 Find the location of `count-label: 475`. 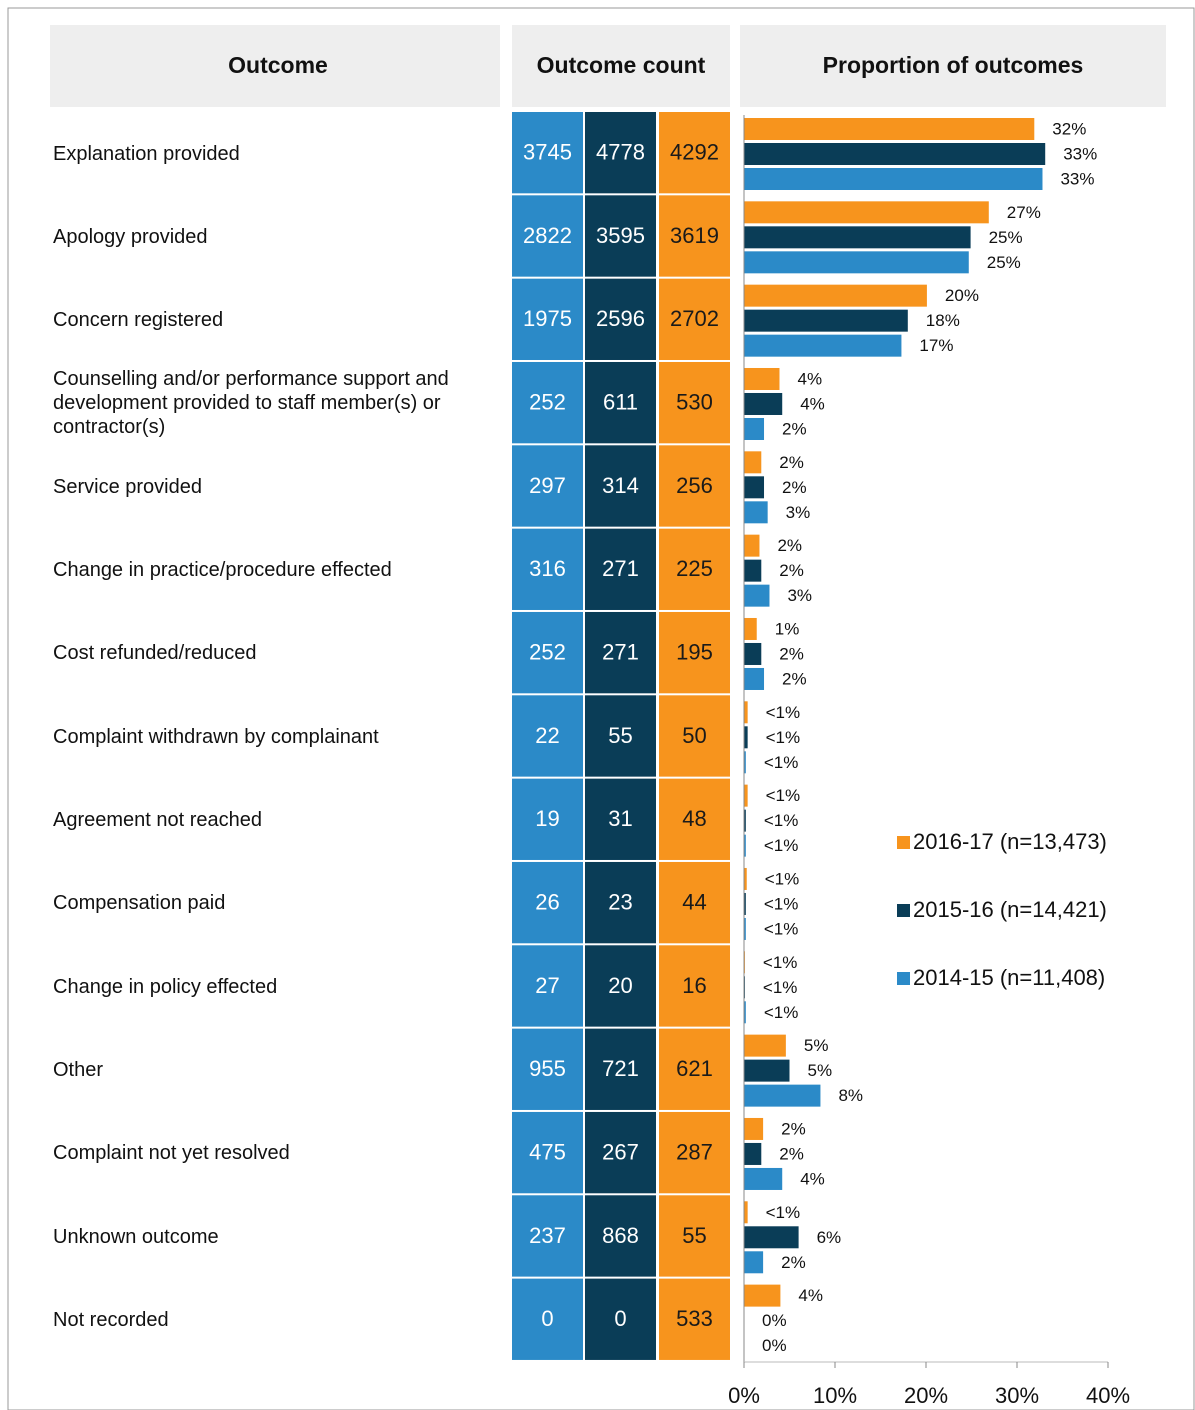

count-label: 475 is located at coordinates (547, 1151).